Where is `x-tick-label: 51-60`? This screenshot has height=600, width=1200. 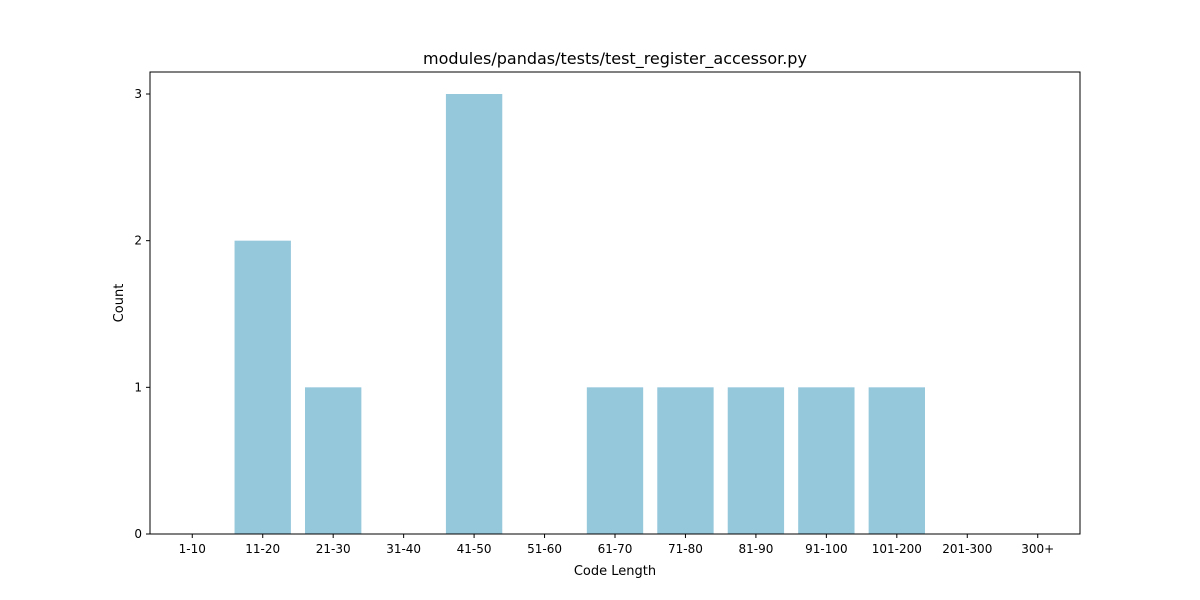 x-tick-label: 51-60 is located at coordinates (544, 549).